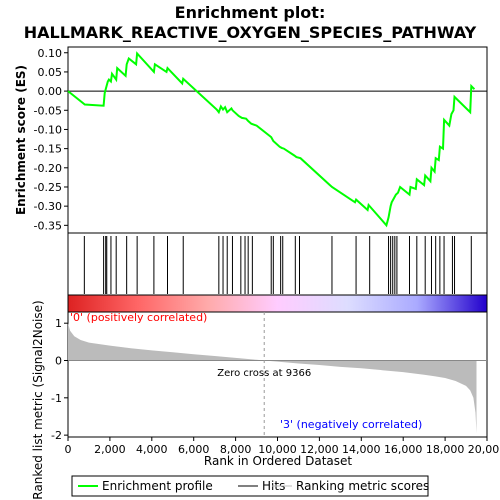 The width and height of the screenshot is (500, 500). What do you see at coordinates (319, 449) in the screenshot?
I see `x-tick-label: 12,000` at bounding box center [319, 449].